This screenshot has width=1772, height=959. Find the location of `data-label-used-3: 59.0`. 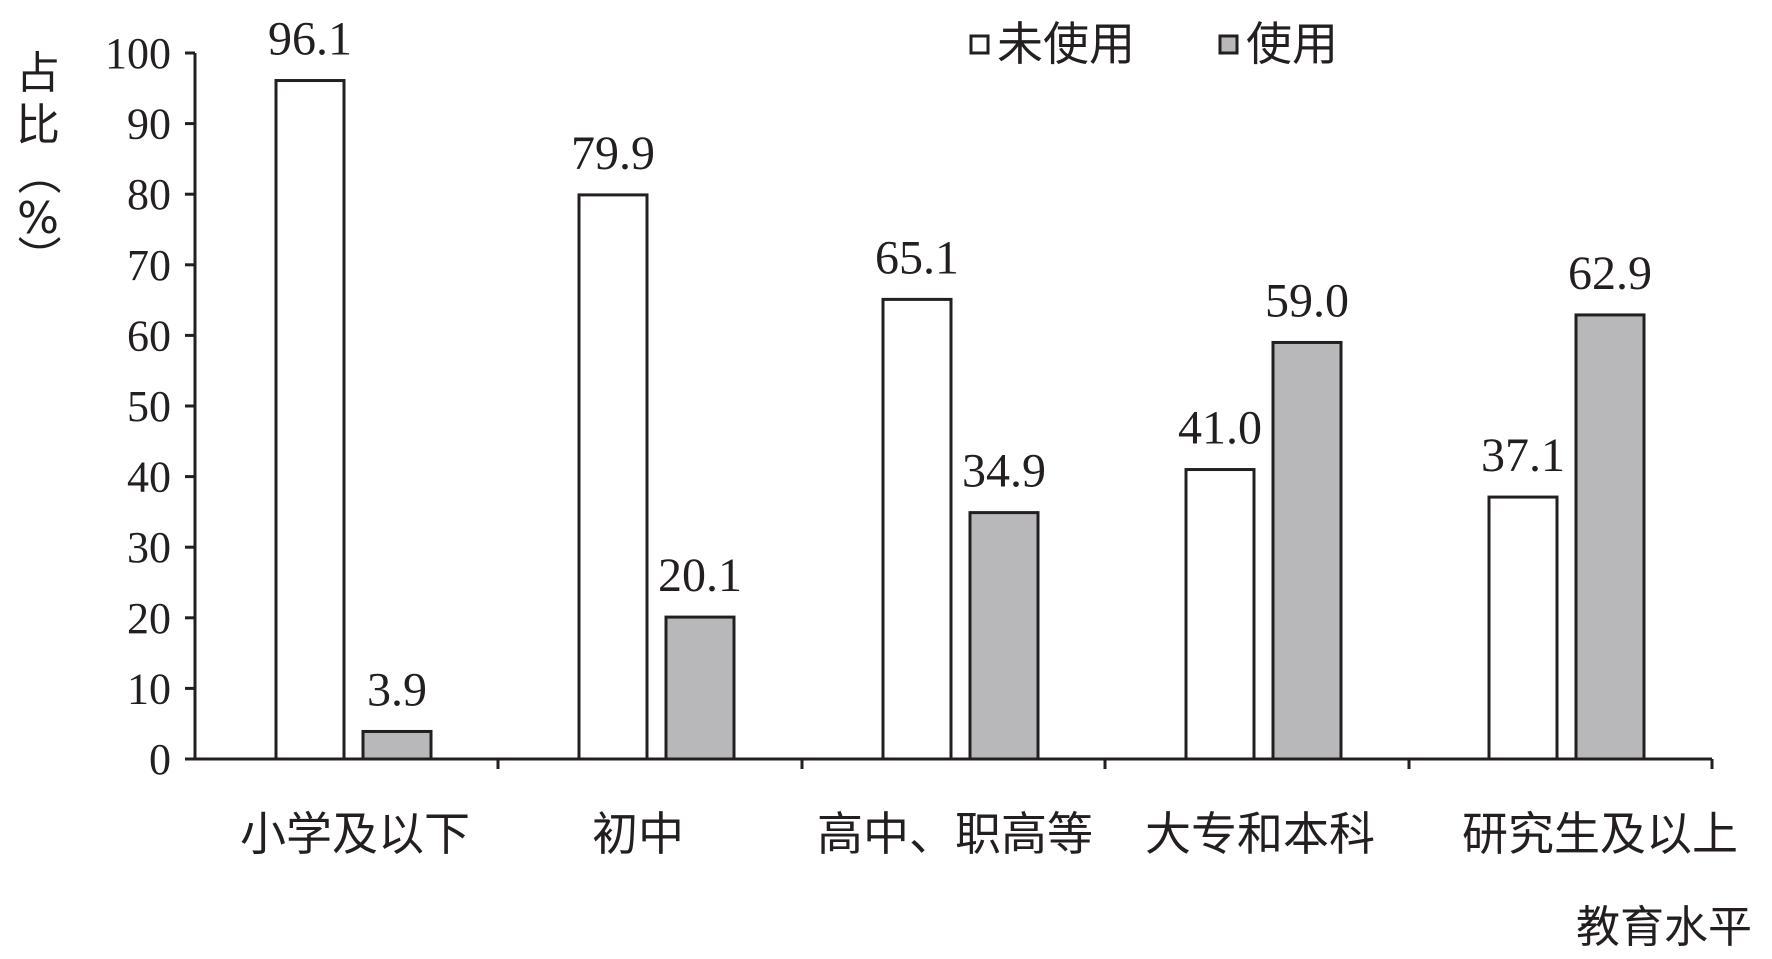

data-label-used-3: 59.0 is located at coordinates (1307, 300).